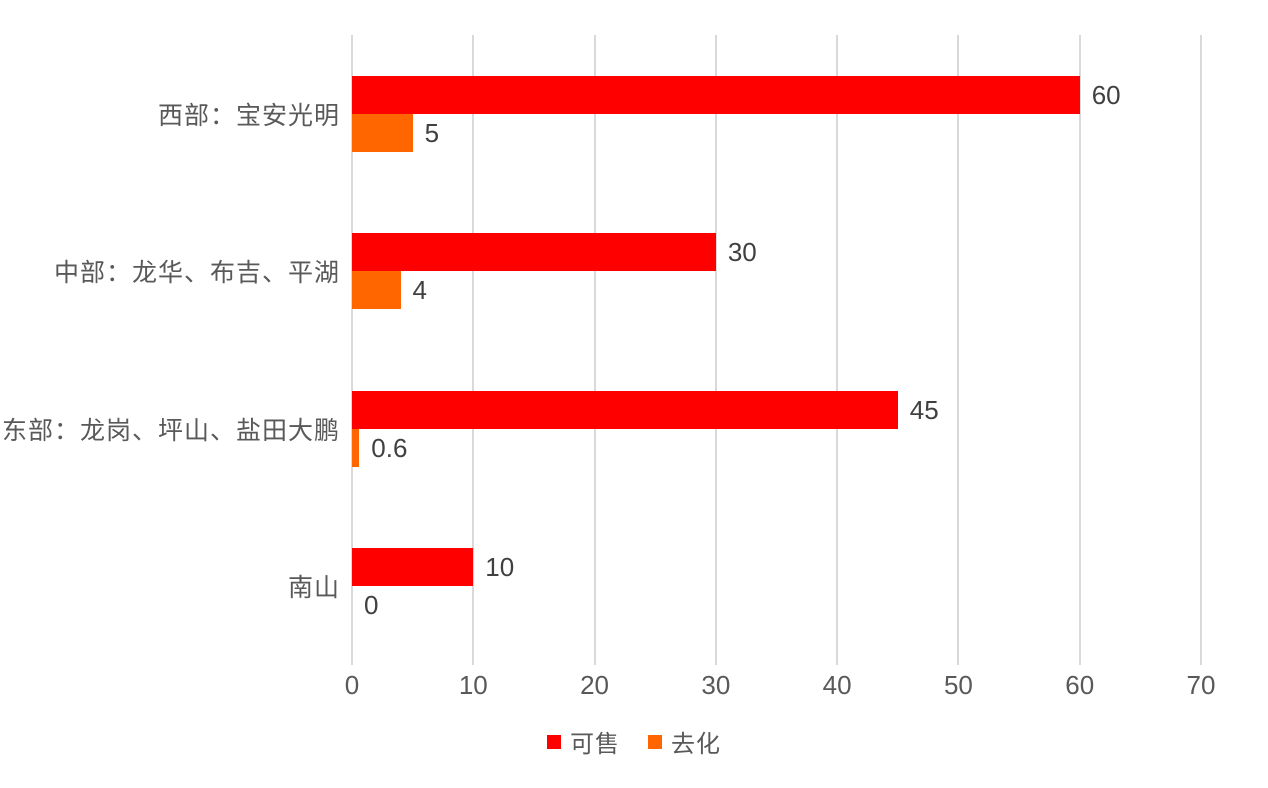  What do you see at coordinates (352, 685) in the screenshot?
I see `x-tick-label: 0` at bounding box center [352, 685].